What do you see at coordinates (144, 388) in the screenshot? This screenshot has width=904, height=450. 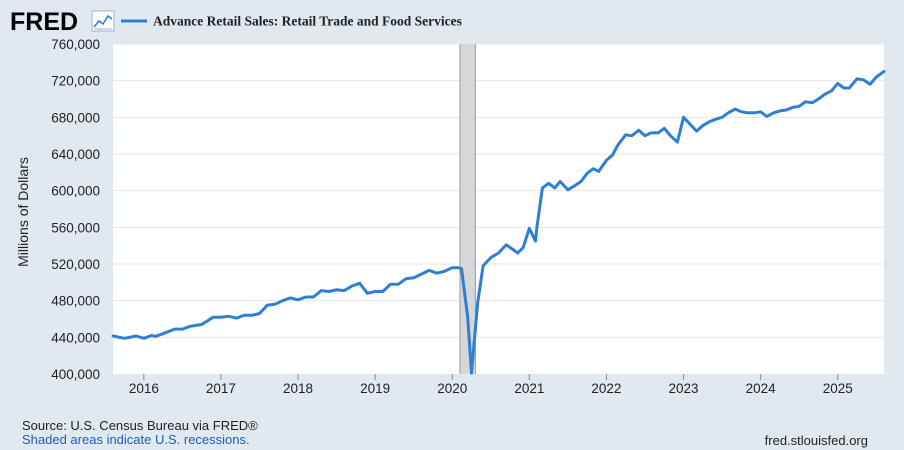 I see `x-tick-label: 2016` at bounding box center [144, 388].